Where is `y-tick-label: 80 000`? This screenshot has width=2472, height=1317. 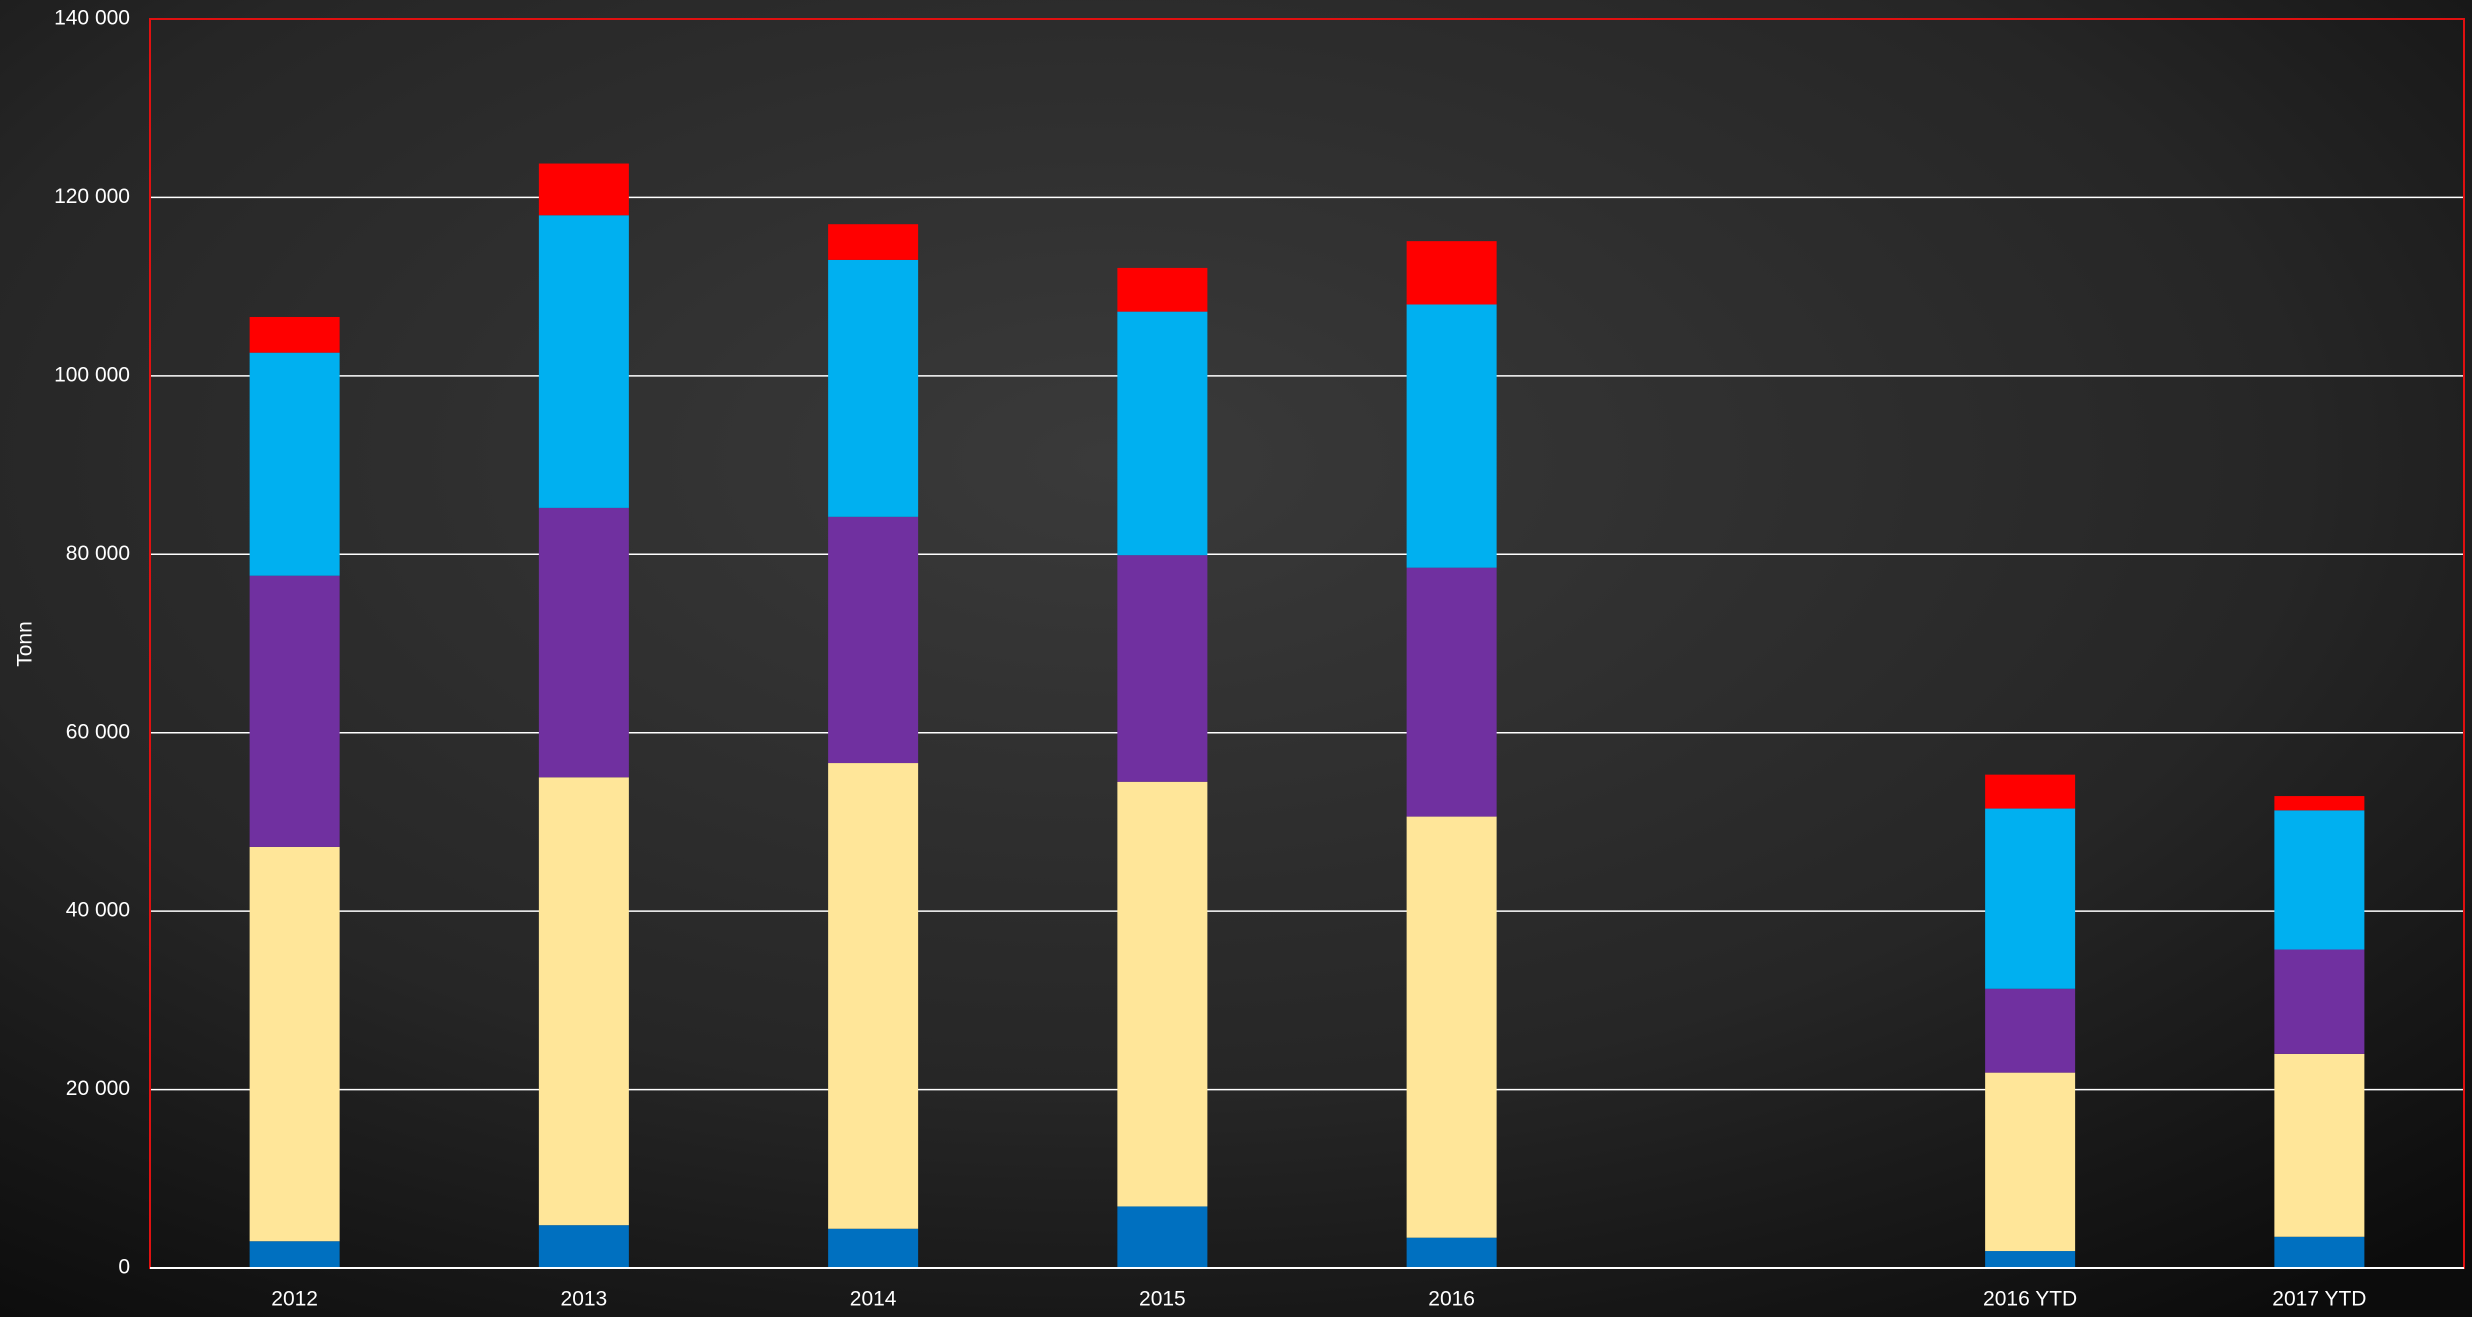 y-tick-label: 80 000 is located at coordinates (98, 553).